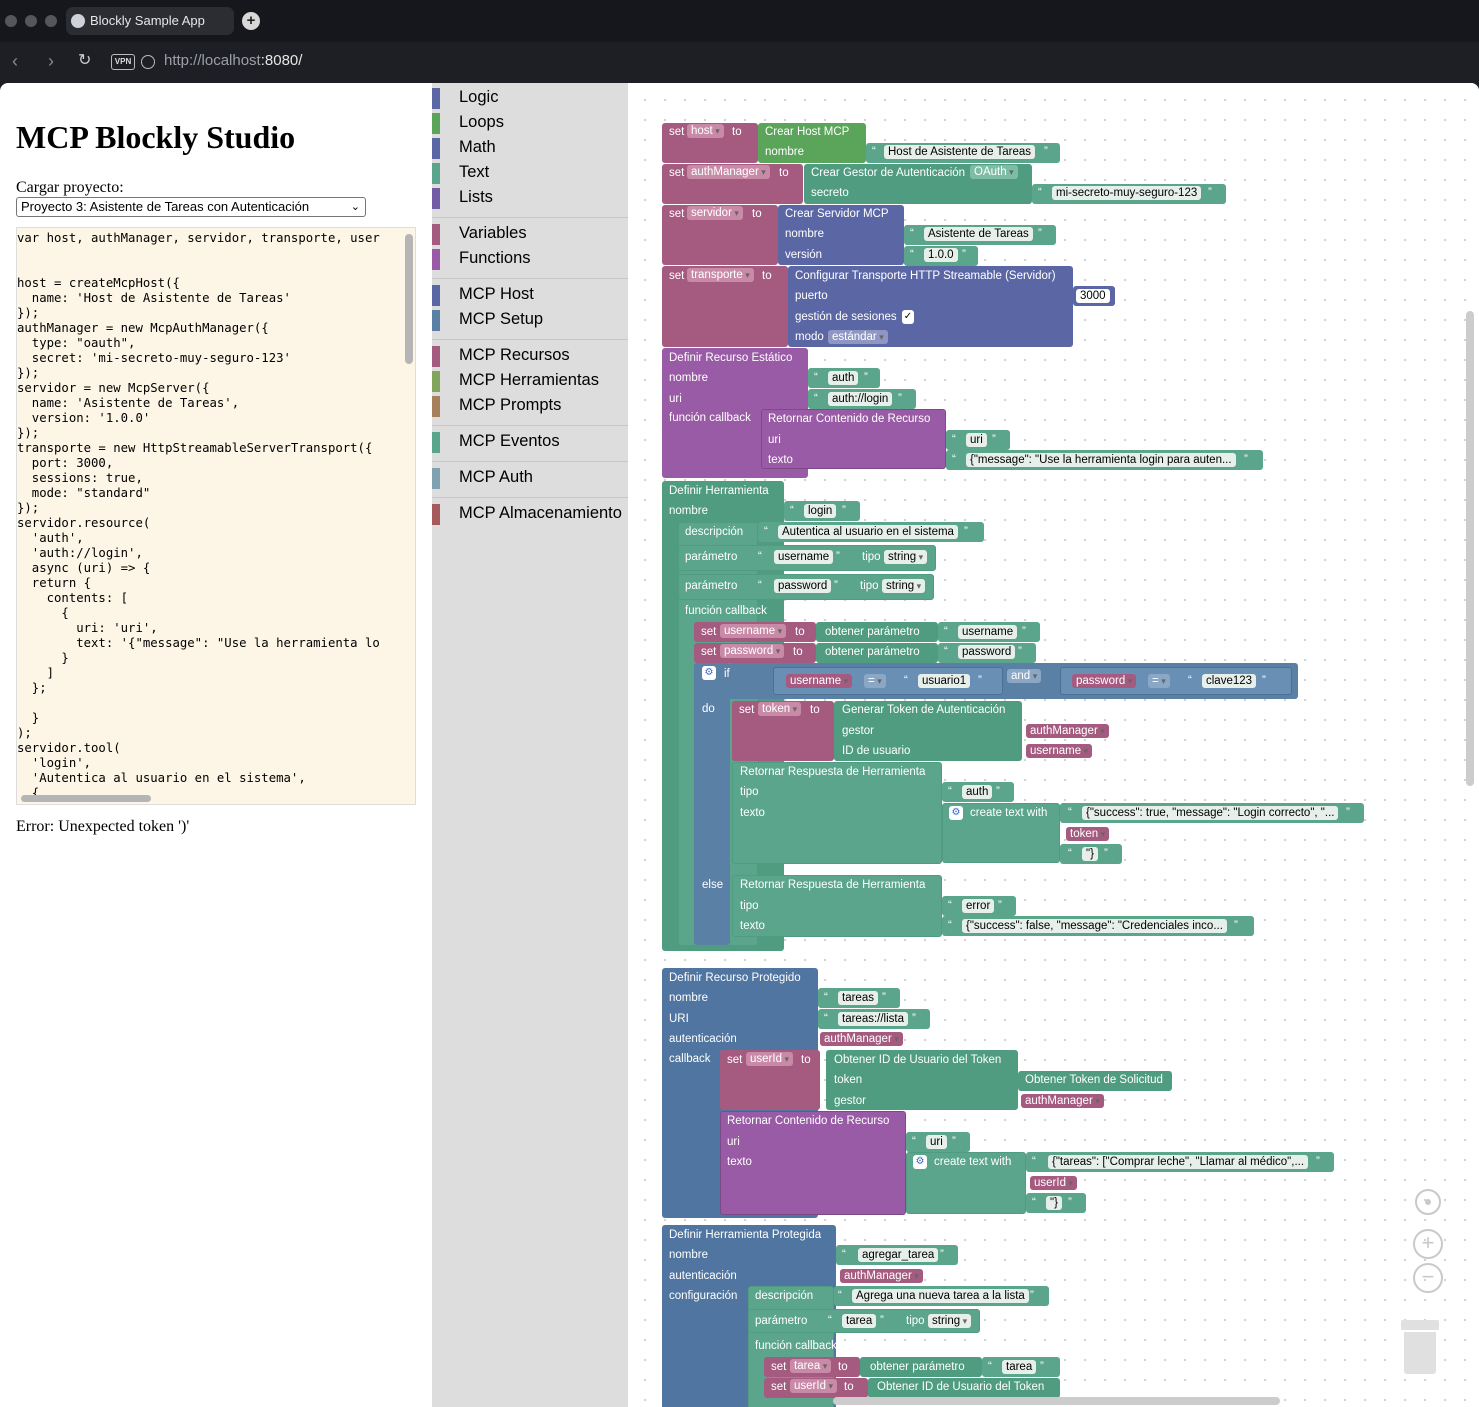 The width and height of the screenshot is (1479, 1407). Describe the element at coordinates (1095, 1081) in the screenshot. I see `obtener-token-solicitud-block` at that location.